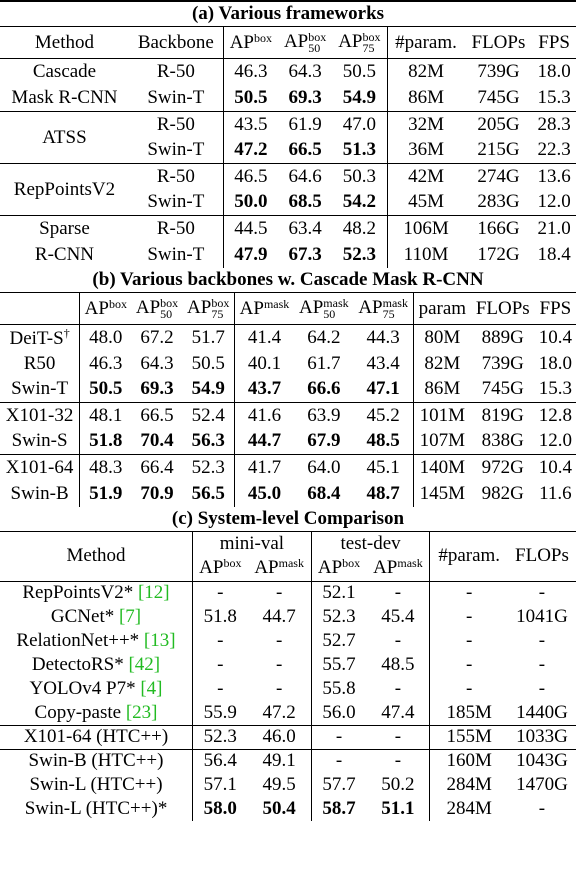  I want to click on value-cell: 48.7, so click(383, 493).